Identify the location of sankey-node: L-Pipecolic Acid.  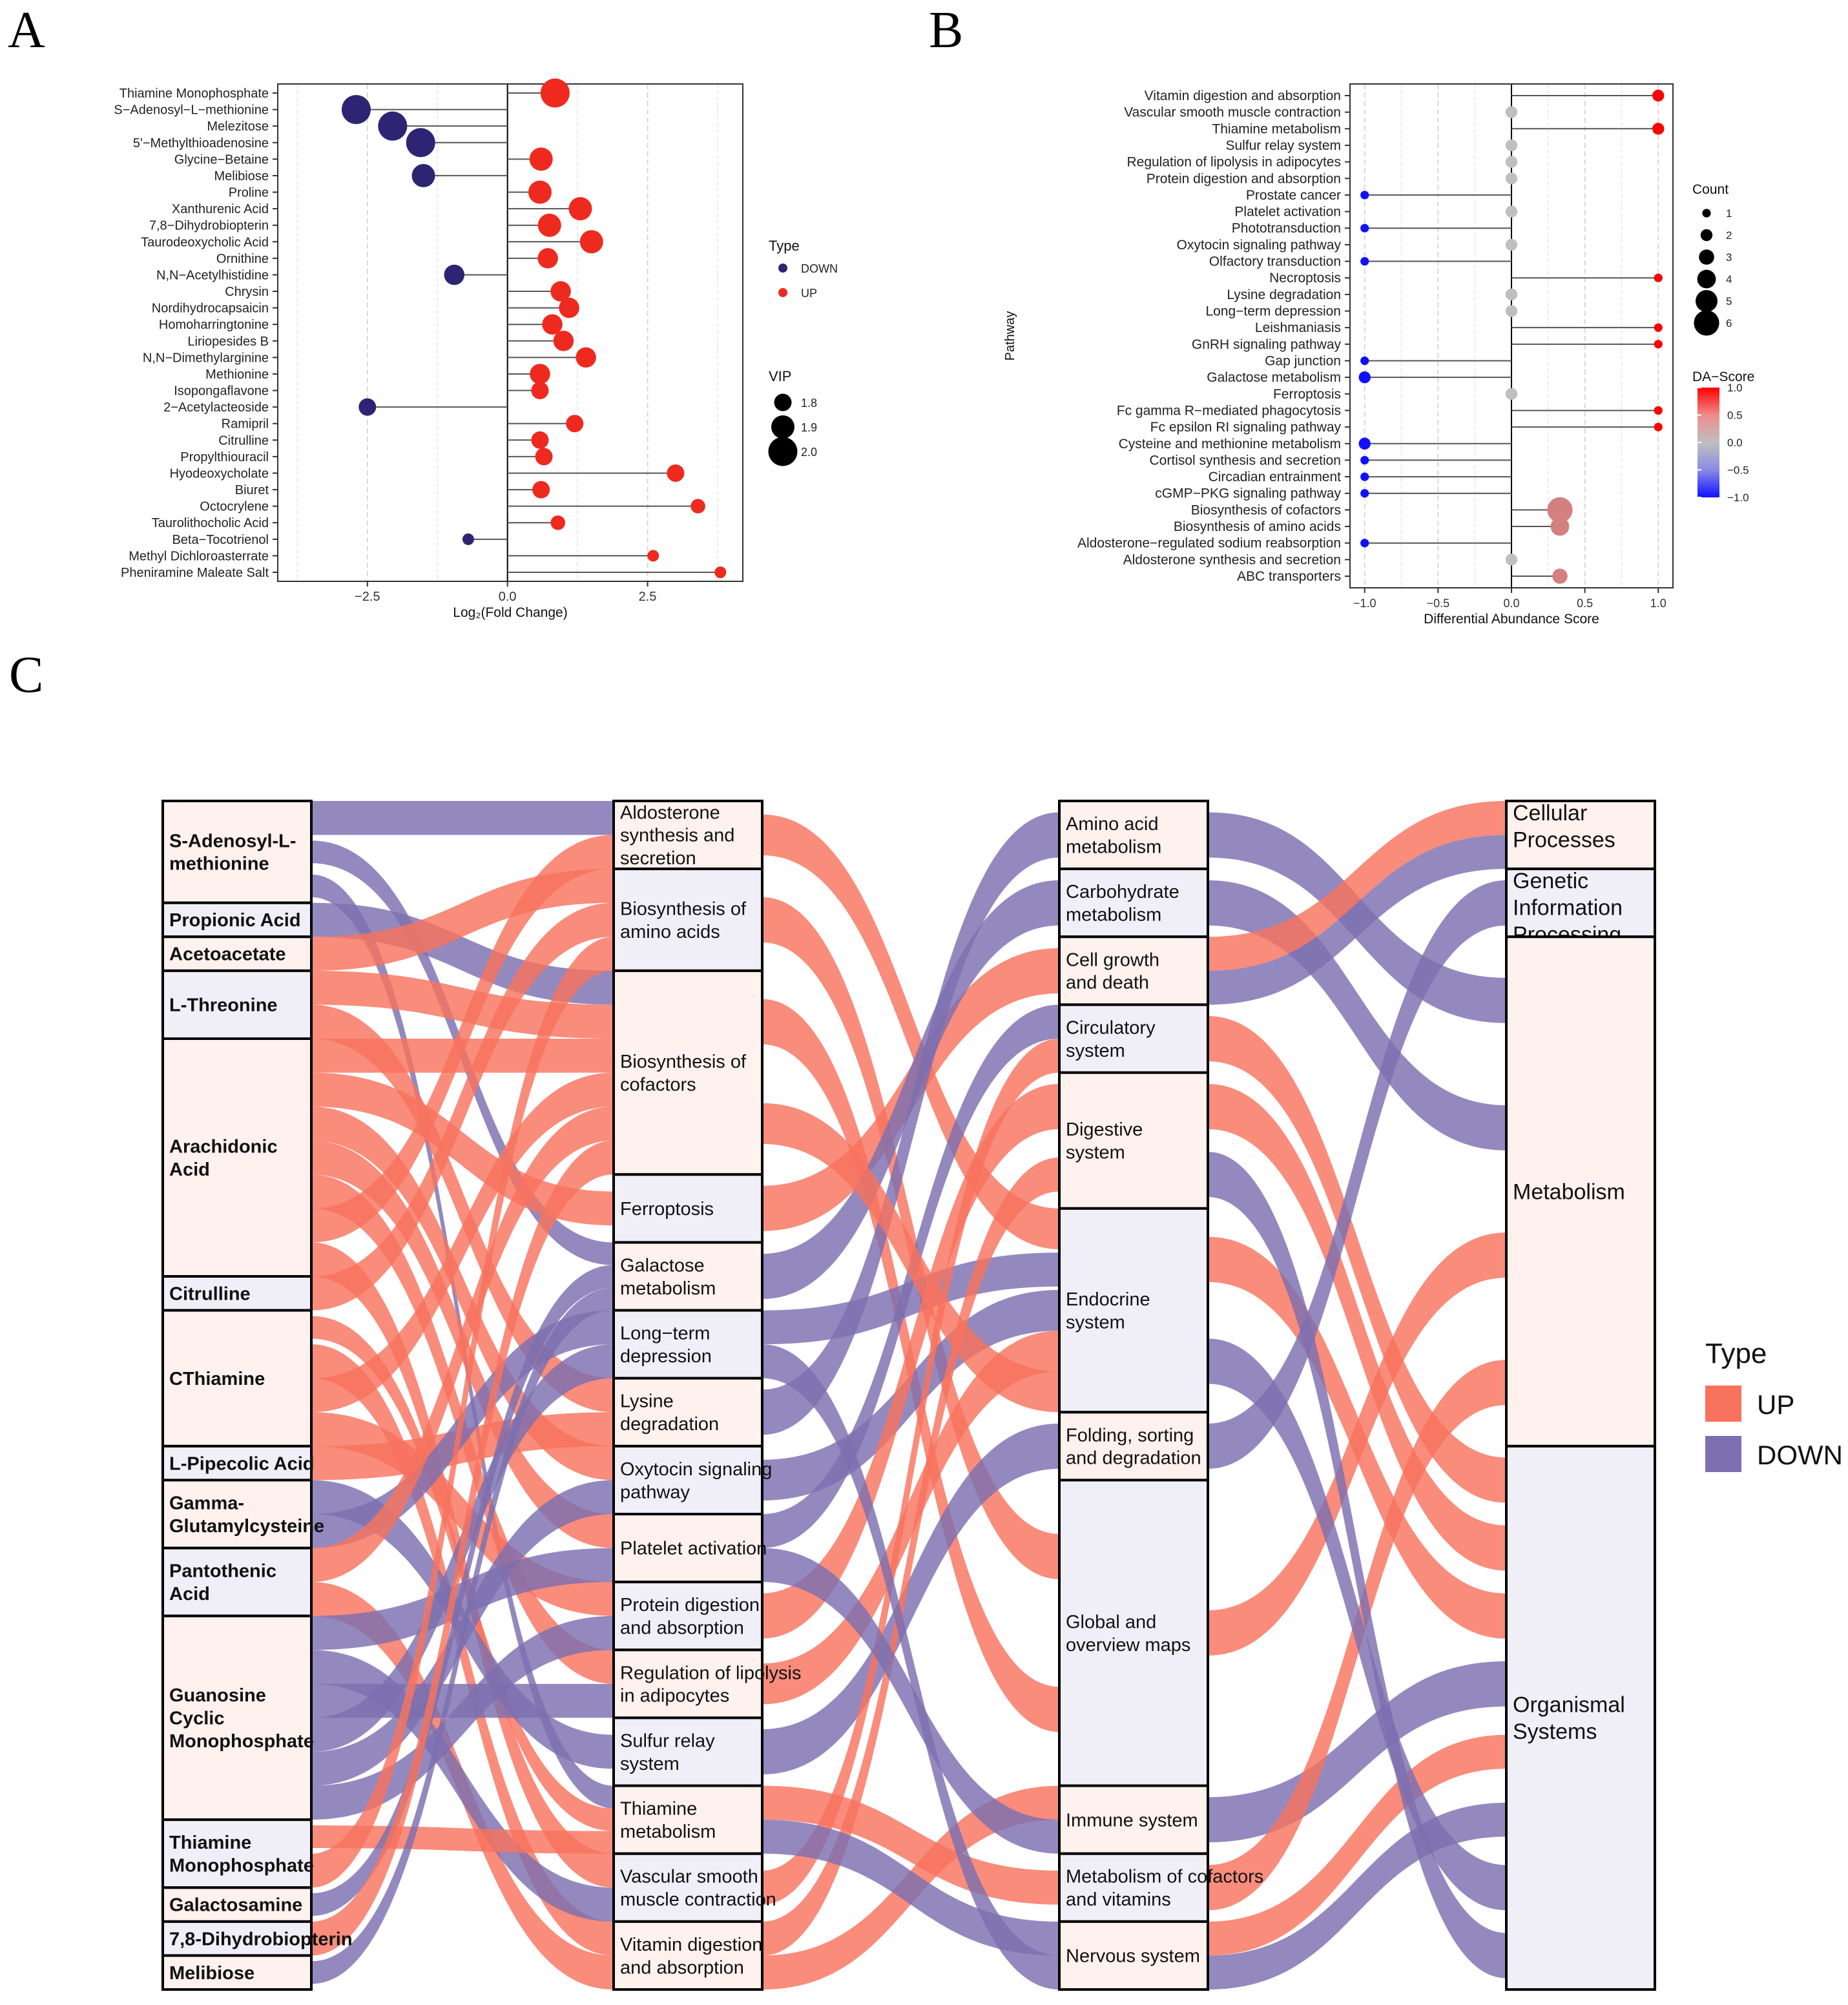
(238, 1463).